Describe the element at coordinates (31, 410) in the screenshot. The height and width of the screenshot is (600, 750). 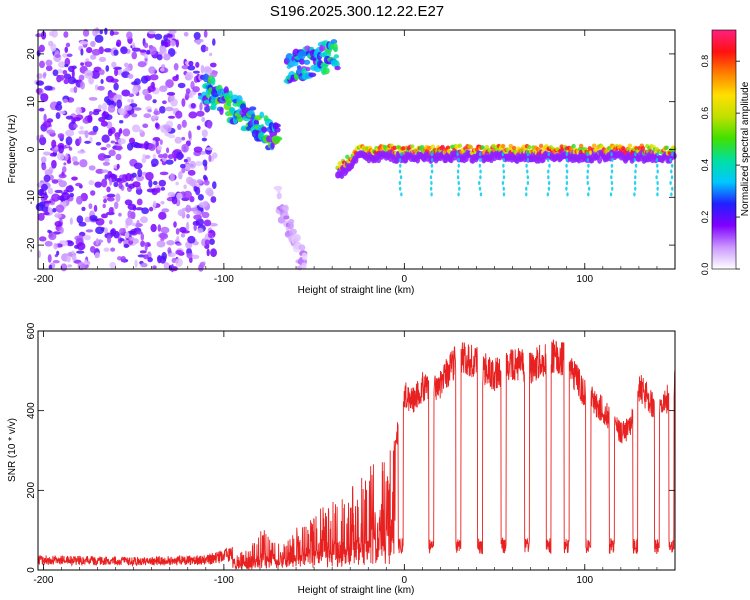
I see `snr-y-tick-label: 400` at that location.